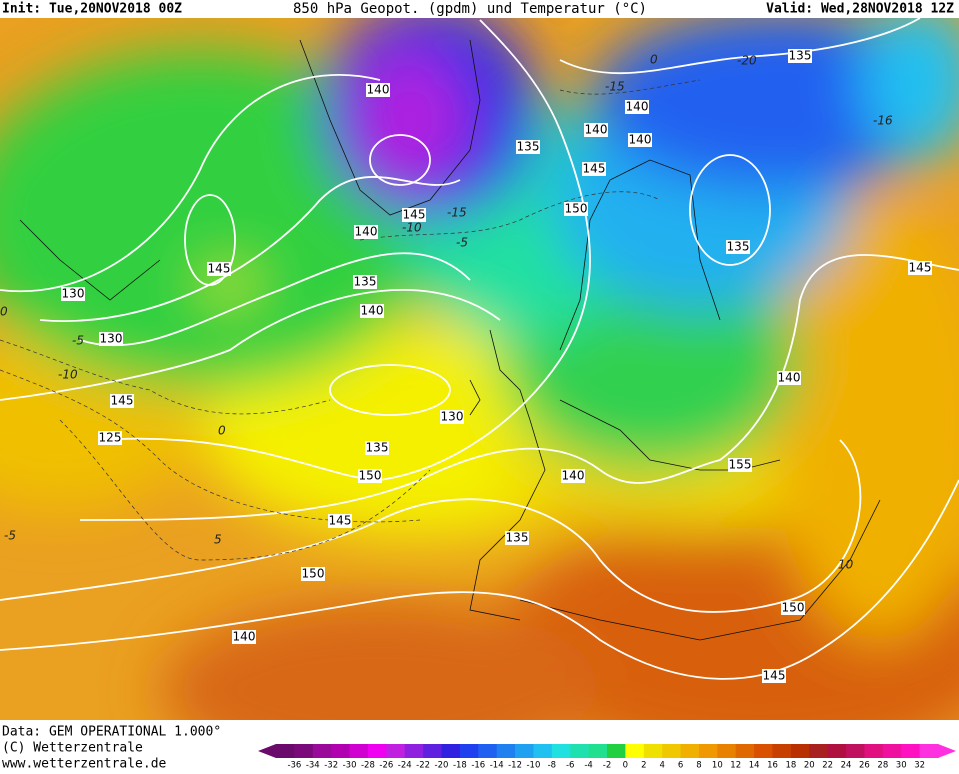 Image resolution: width=959 pixels, height=774 pixels. What do you see at coordinates (901, 766) in the screenshot?
I see `colorbar-tick-label: 30` at bounding box center [901, 766].